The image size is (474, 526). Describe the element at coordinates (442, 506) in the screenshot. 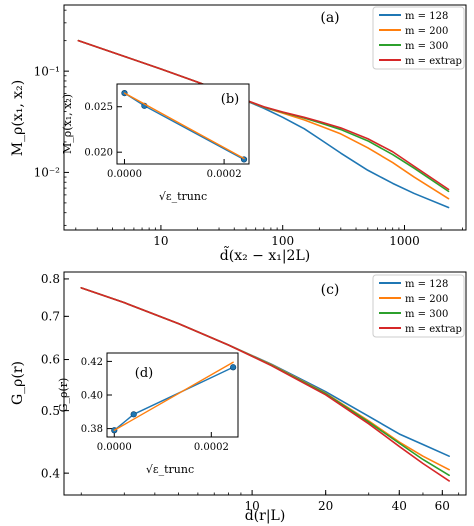

I see `panel-c-x-tick-label: 60` at that location.